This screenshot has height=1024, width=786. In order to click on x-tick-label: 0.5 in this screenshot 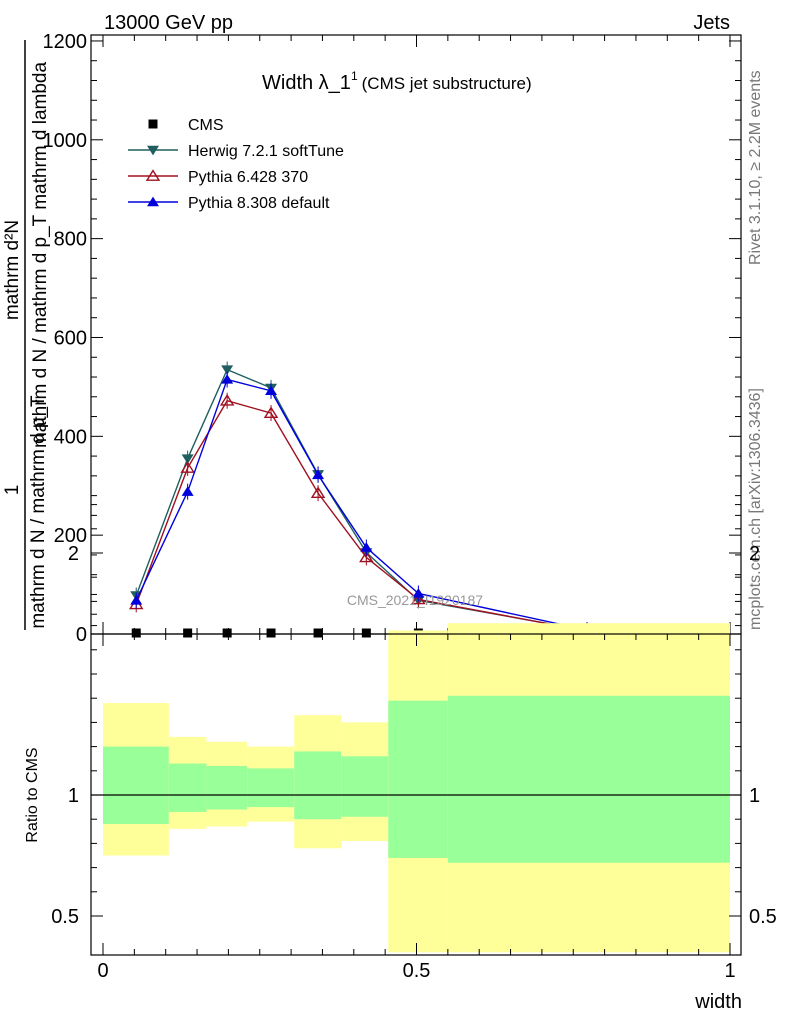, I will do `click(417, 971)`.